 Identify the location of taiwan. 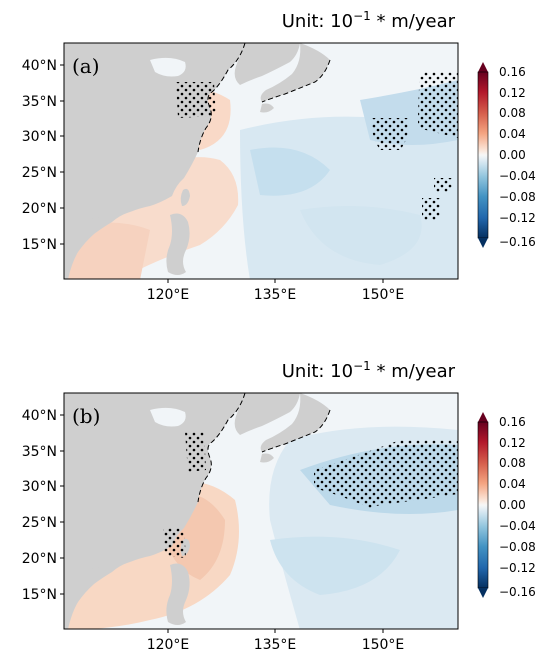
(185, 197).